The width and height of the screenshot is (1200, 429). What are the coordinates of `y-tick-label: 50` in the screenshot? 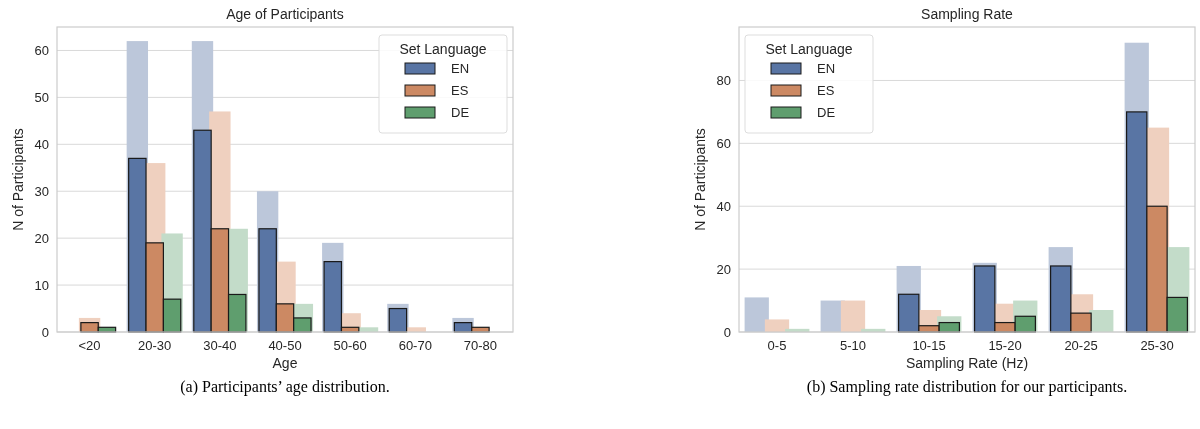 It's located at (41, 97).